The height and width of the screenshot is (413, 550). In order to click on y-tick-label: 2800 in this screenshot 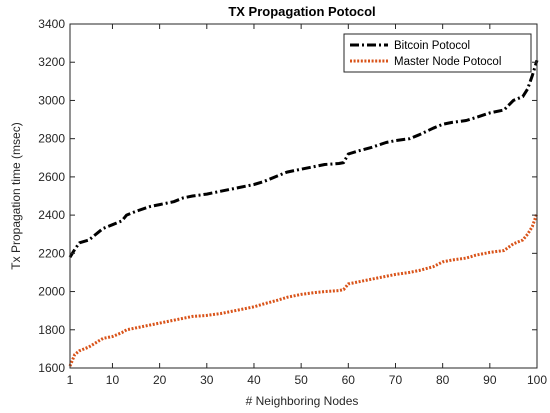, I will do `click(51, 139)`.